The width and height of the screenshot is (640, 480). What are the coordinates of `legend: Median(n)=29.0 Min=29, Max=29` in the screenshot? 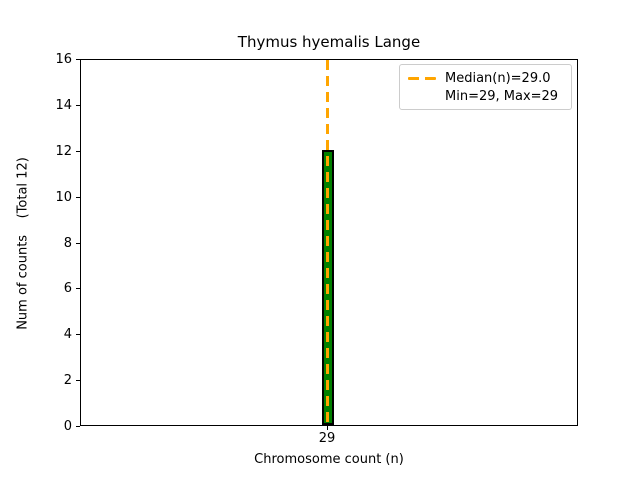 It's located at (485, 87).